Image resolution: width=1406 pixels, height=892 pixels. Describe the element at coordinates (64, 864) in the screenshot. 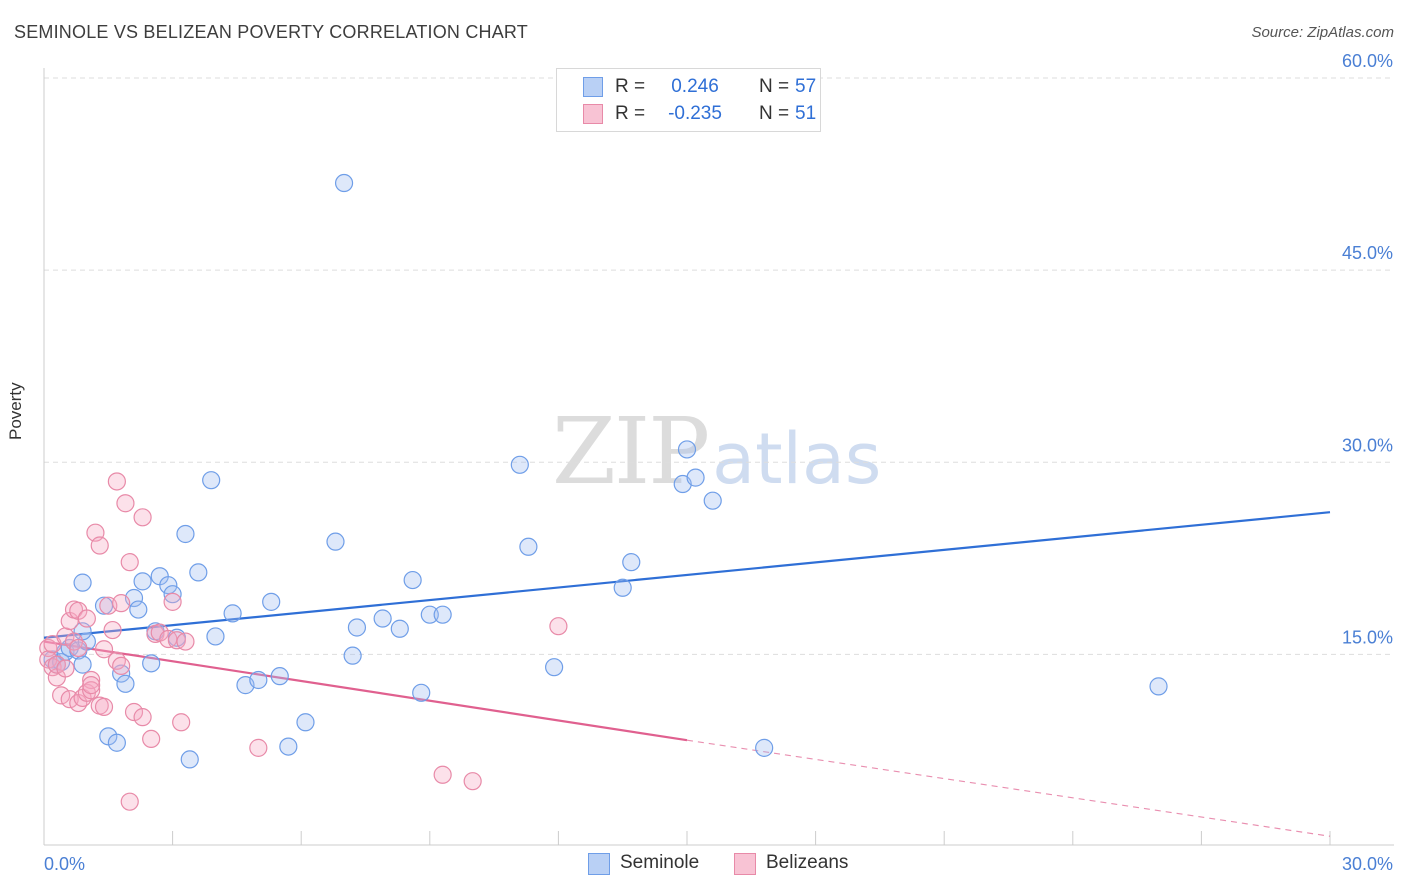

I see `x-tick-label: 0.0%` at that location.